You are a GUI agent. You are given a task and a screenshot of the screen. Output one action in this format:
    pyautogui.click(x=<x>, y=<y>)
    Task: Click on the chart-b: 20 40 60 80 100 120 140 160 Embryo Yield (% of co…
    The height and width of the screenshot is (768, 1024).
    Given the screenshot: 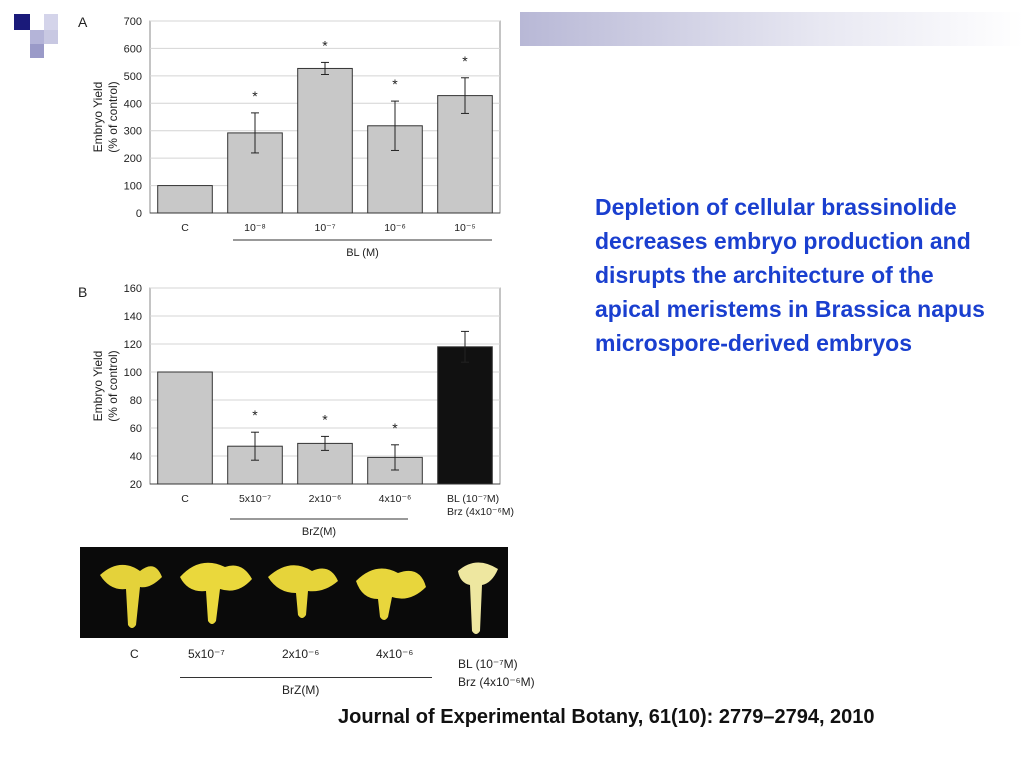 What is the action you would take?
    pyautogui.click(x=302, y=410)
    